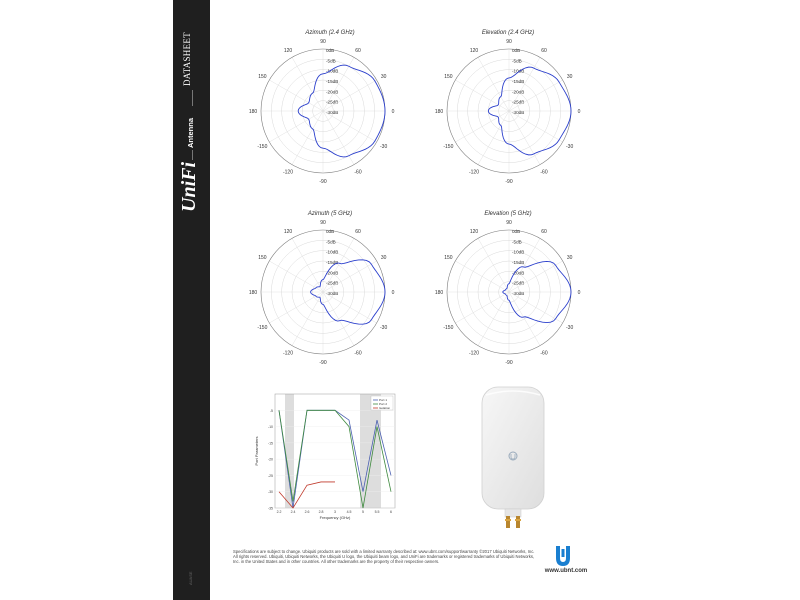 The height and width of the screenshot is (600, 800). What do you see at coordinates (289, 451) in the screenshot?
I see `frequency-band-shade` at bounding box center [289, 451].